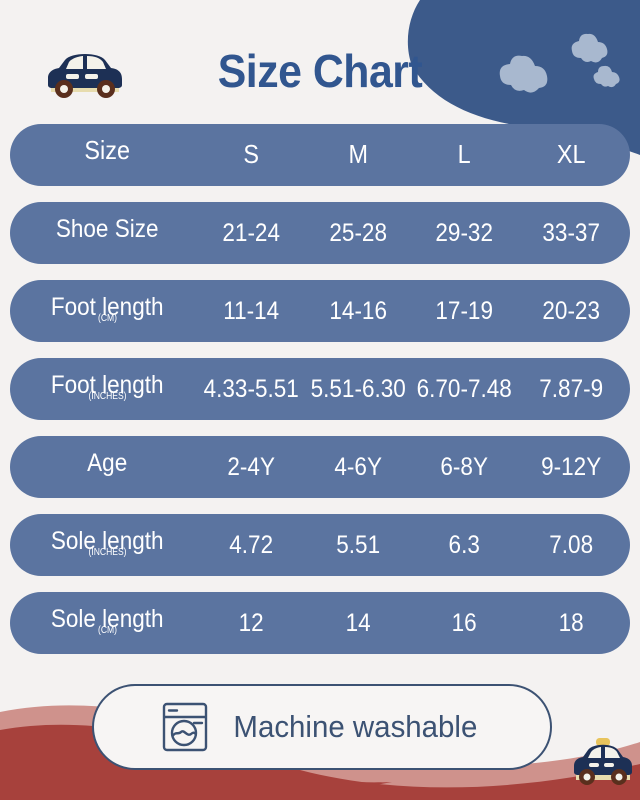  What do you see at coordinates (107, 389) in the screenshot?
I see `row-label: Foot length (INCHES)` at bounding box center [107, 389].